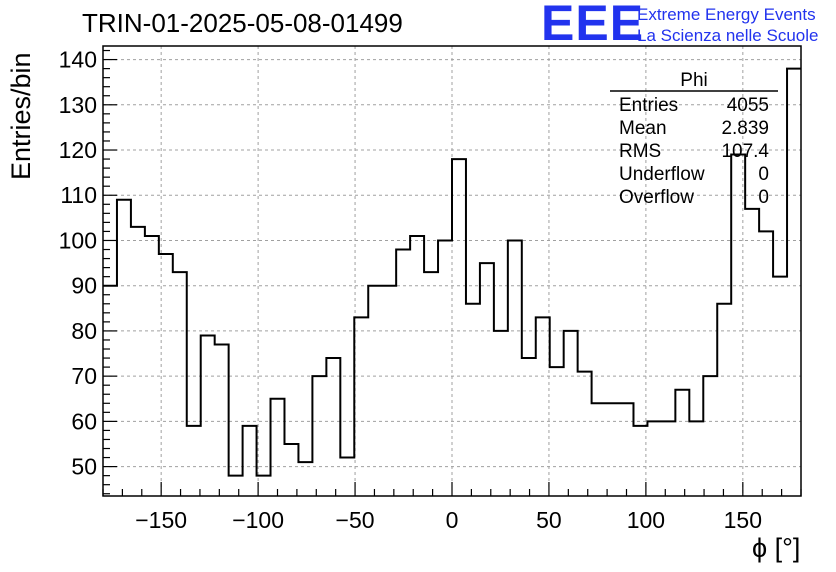  What do you see at coordinates (84, 286) in the screenshot?
I see `y-tick-label: 90` at bounding box center [84, 286].